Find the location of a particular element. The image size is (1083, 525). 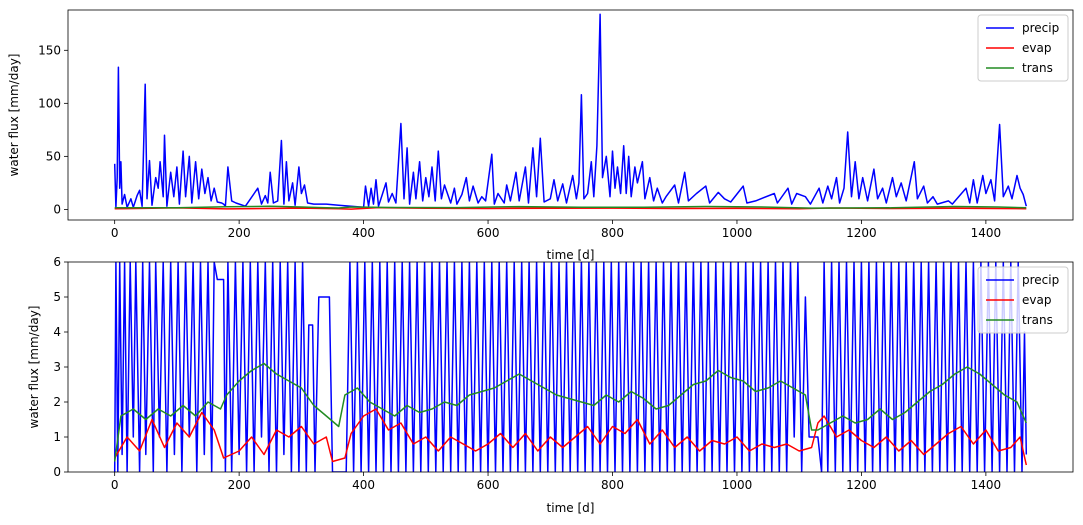

y-tick-label: 100 is located at coordinates (49, 103).